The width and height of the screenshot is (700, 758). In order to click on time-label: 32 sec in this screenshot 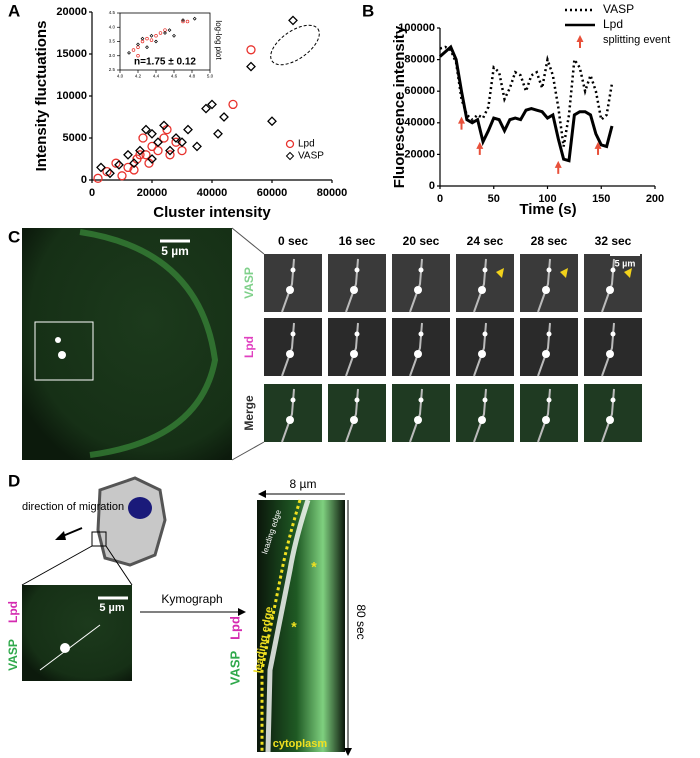, I will do `click(613, 241)`.